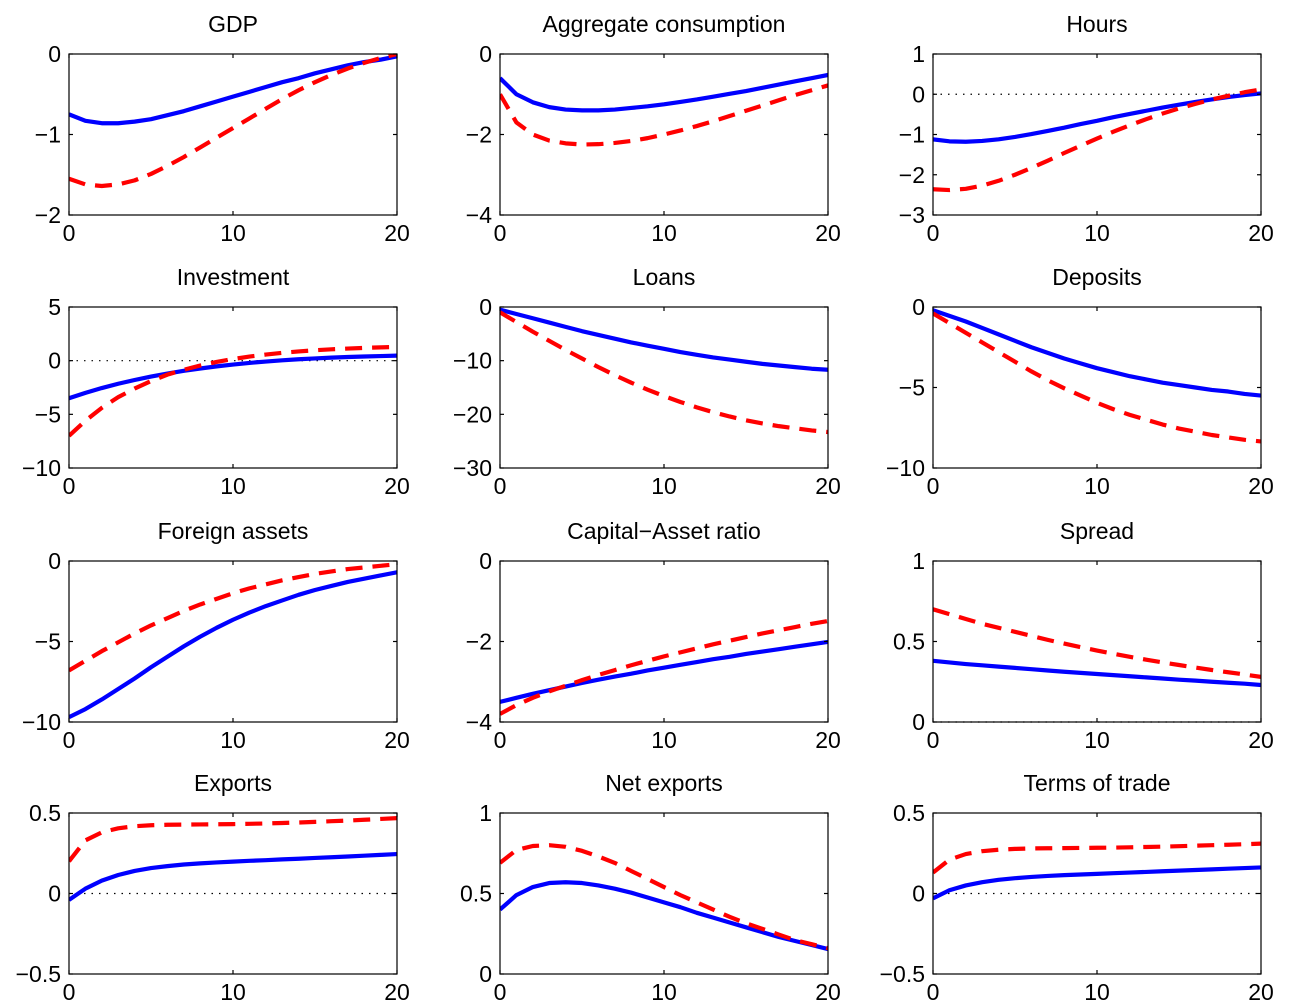  I want to click on subplot-7: Foreign assets 0 10 20 −10 −5 0, so click(216, 635).